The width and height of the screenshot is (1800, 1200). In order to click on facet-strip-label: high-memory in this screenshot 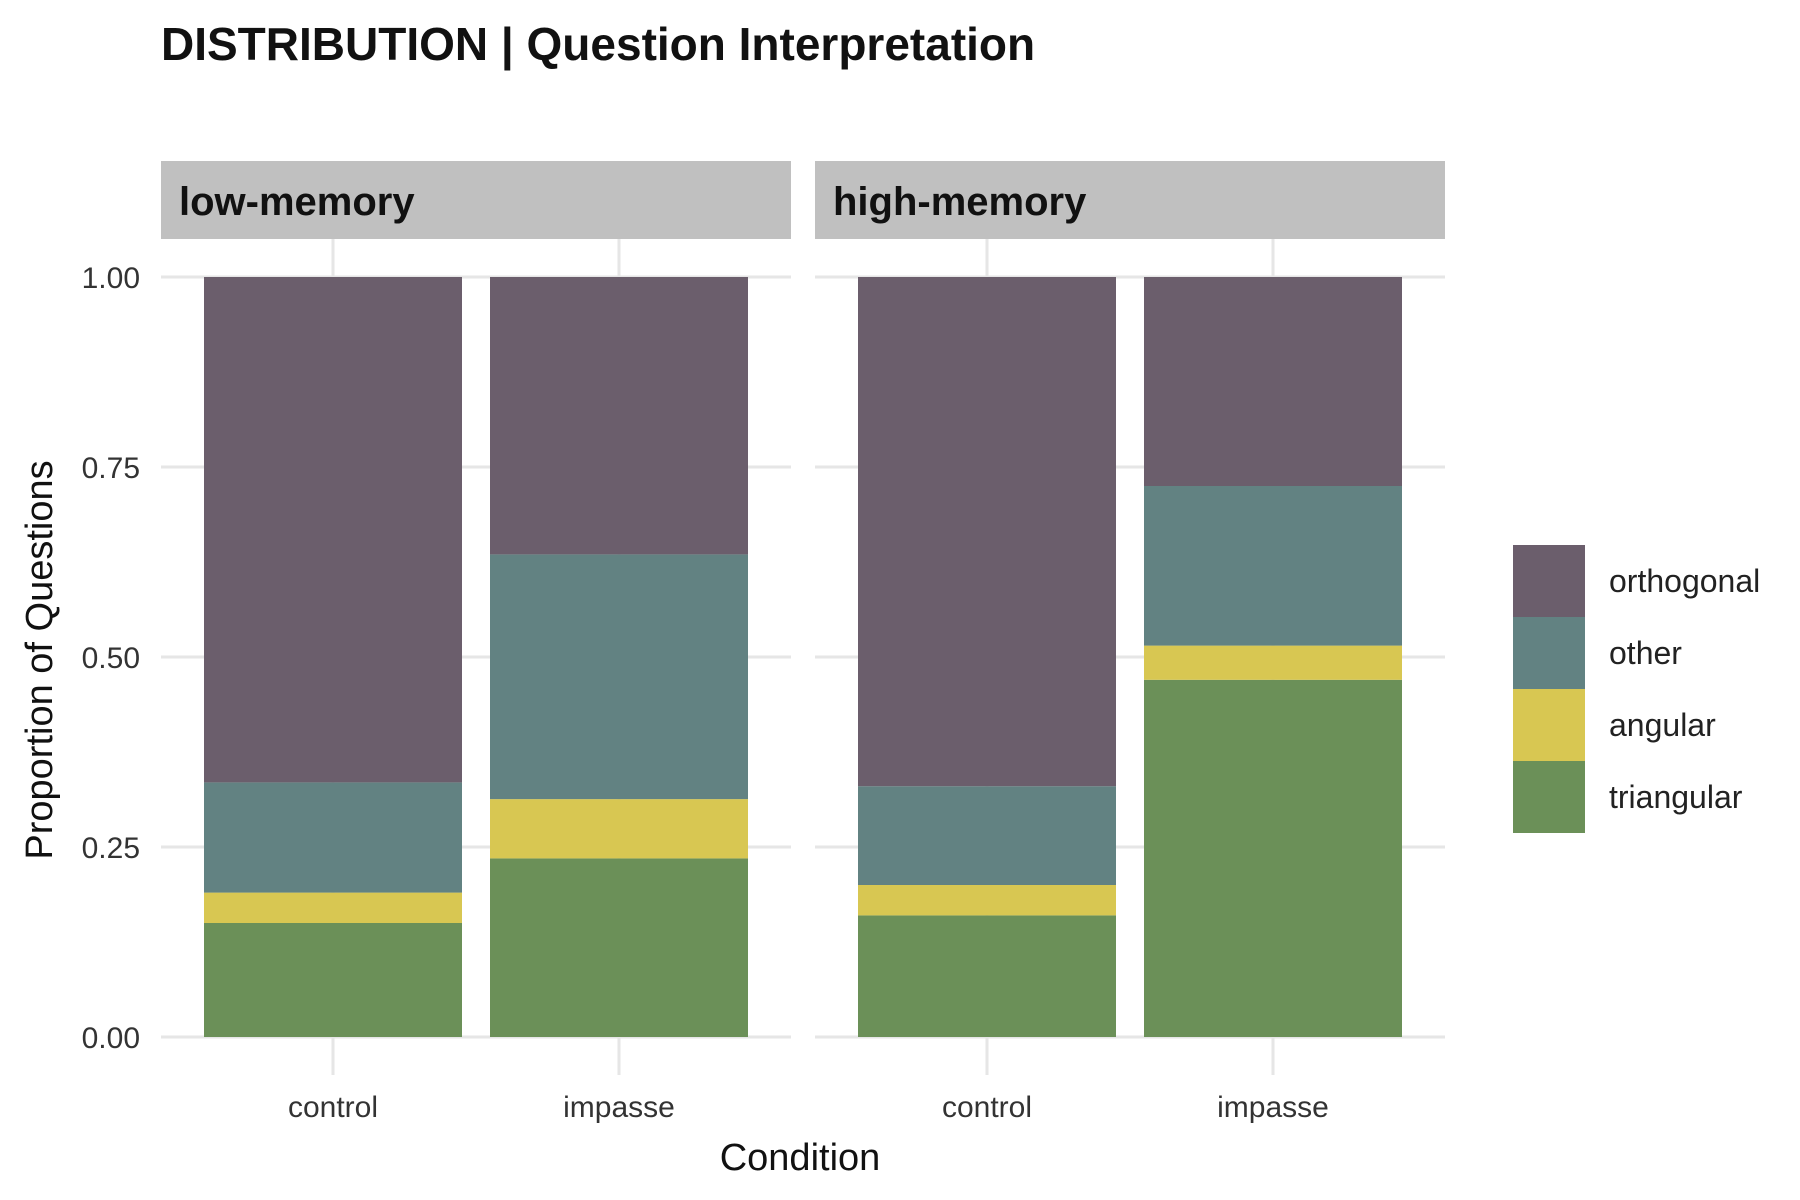, I will do `click(960, 202)`.